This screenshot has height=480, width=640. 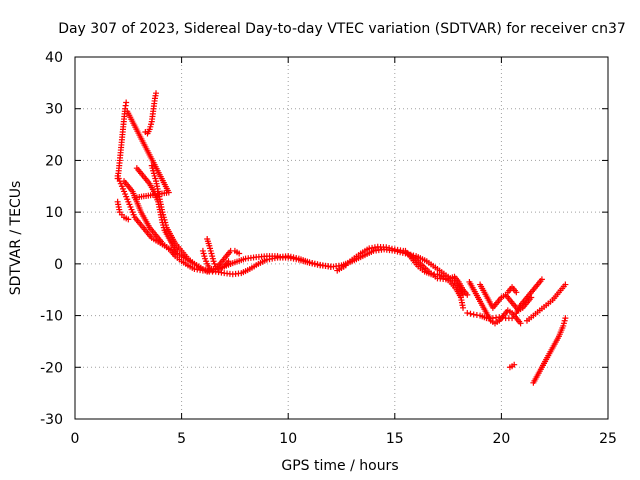 I want to click on y-tick-labels: -30 -20 -10 0 10 20 30 40, so click(x=51, y=239).